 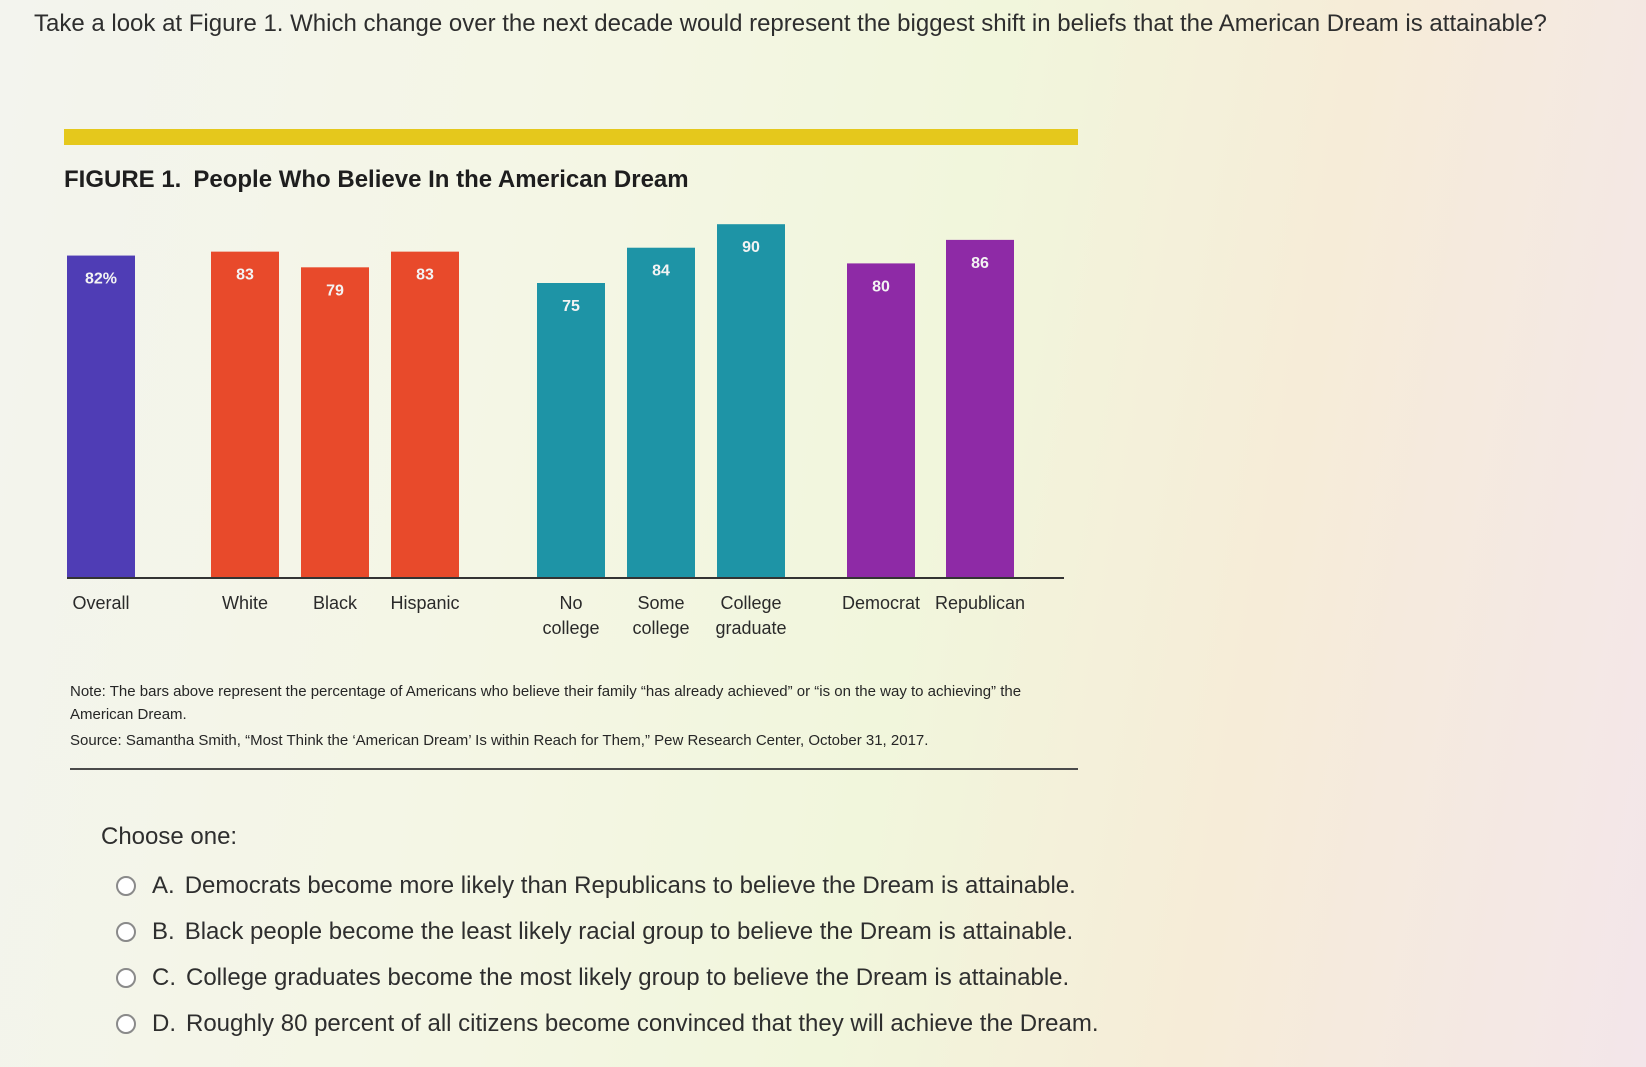 What do you see at coordinates (881, 603) in the screenshot?
I see `category-label: Democrat` at bounding box center [881, 603].